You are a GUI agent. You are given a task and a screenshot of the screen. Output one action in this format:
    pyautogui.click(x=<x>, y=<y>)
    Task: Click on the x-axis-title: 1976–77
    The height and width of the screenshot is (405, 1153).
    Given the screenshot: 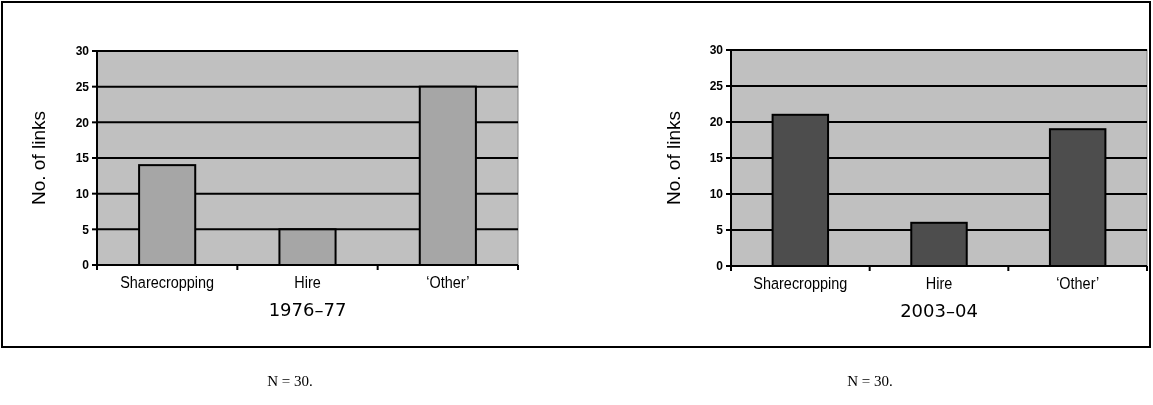 What is the action you would take?
    pyautogui.click(x=307, y=309)
    